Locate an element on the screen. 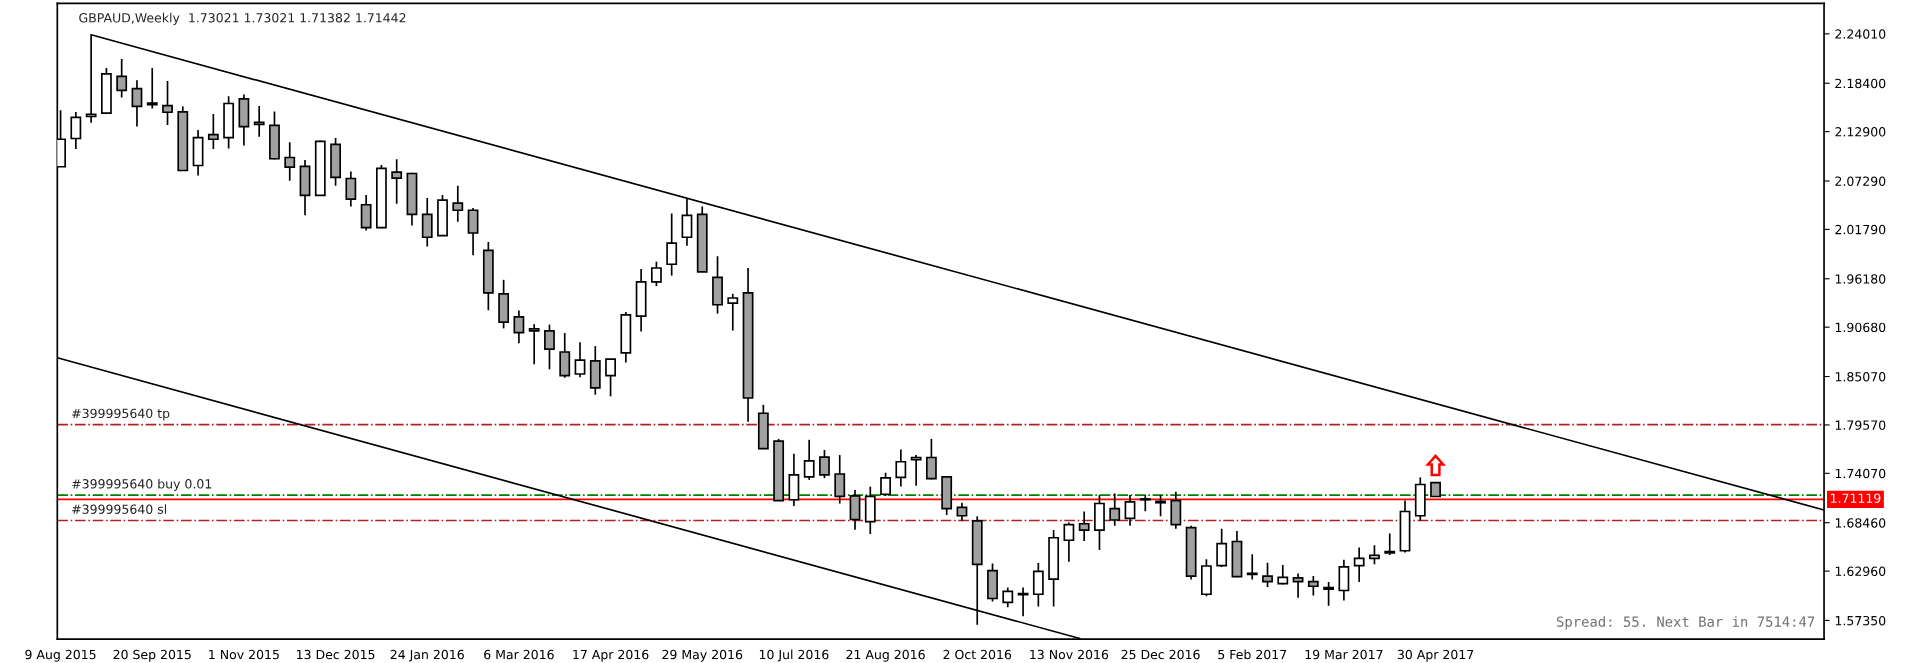 The height and width of the screenshot is (663, 1910). x-tick-label: 1 Nov 2015 is located at coordinates (244, 654).